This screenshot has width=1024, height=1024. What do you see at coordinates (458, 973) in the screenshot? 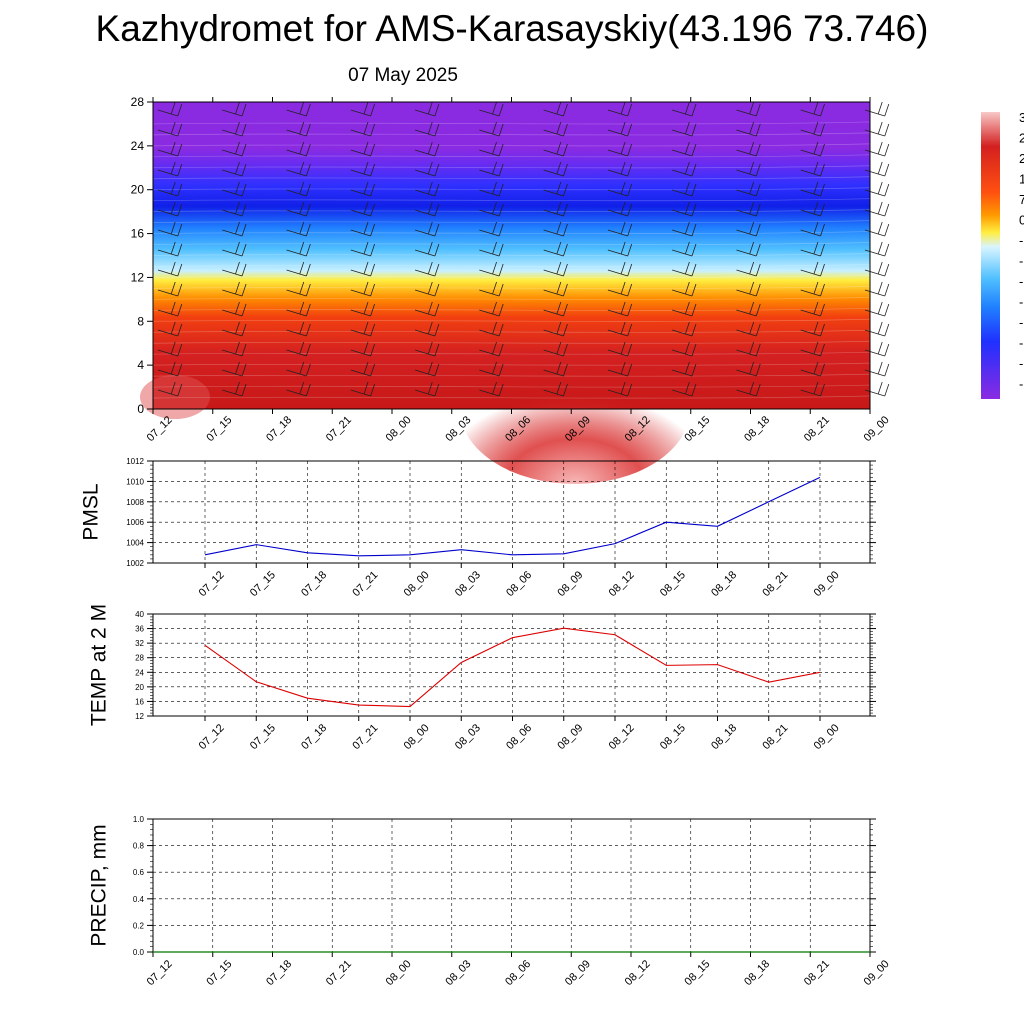
I see `x-tick-label: 08_03` at bounding box center [458, 973].